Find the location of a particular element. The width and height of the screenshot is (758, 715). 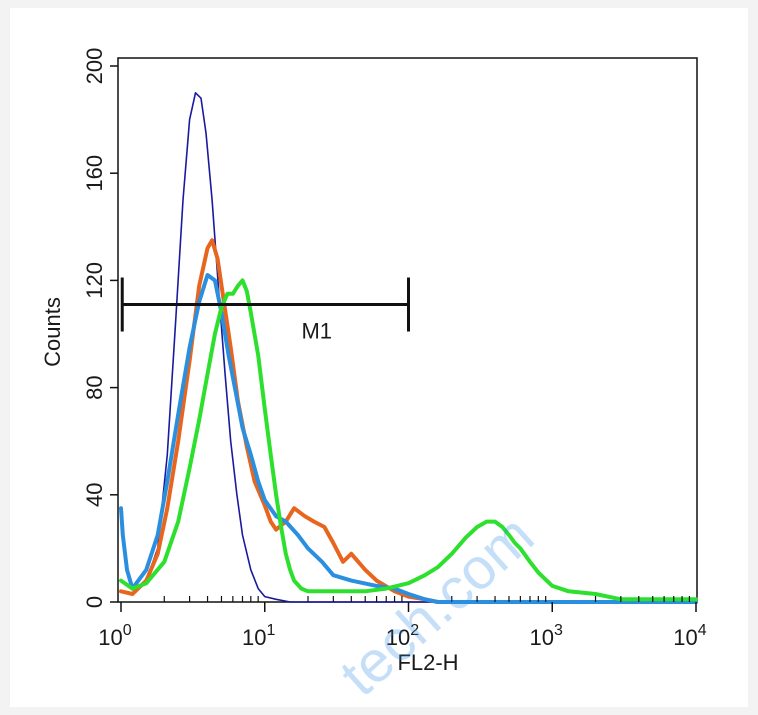

y-tick-label: 80 is located at coordinates (94, 387).